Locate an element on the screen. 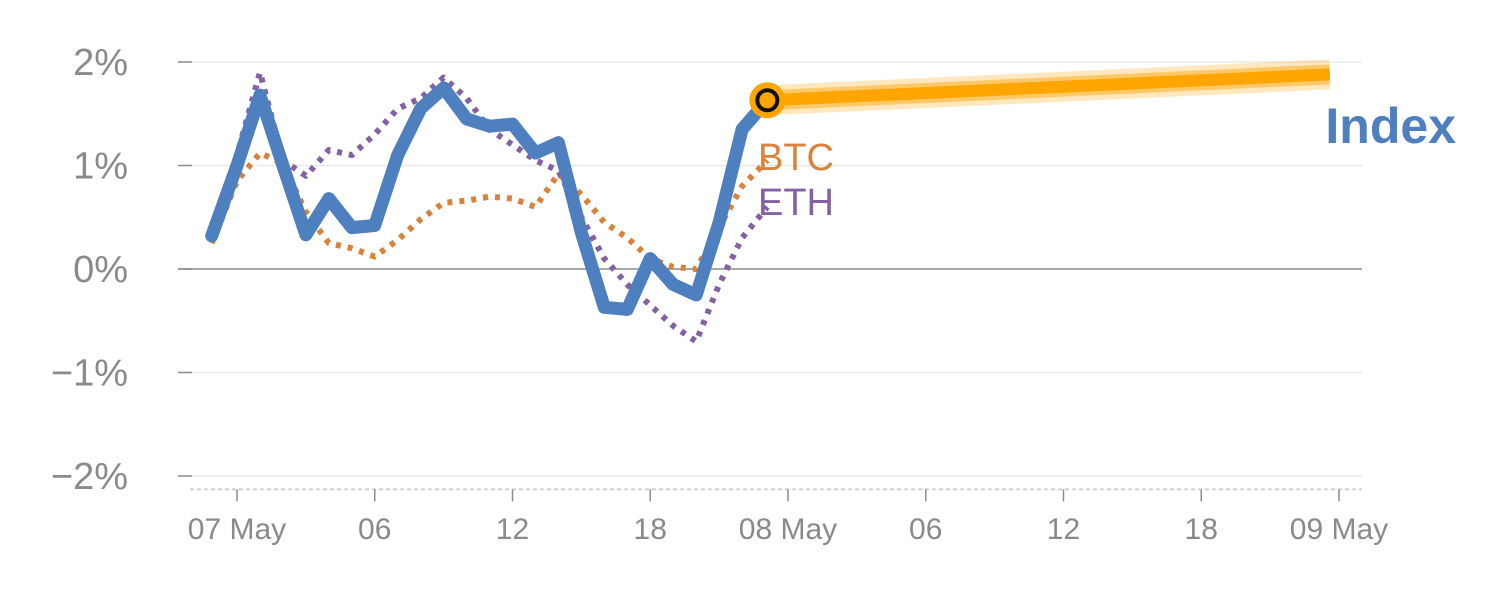 This screenshot has width=1500, height=600. y-tick-label: 1% is located at coordinates (100, 167).